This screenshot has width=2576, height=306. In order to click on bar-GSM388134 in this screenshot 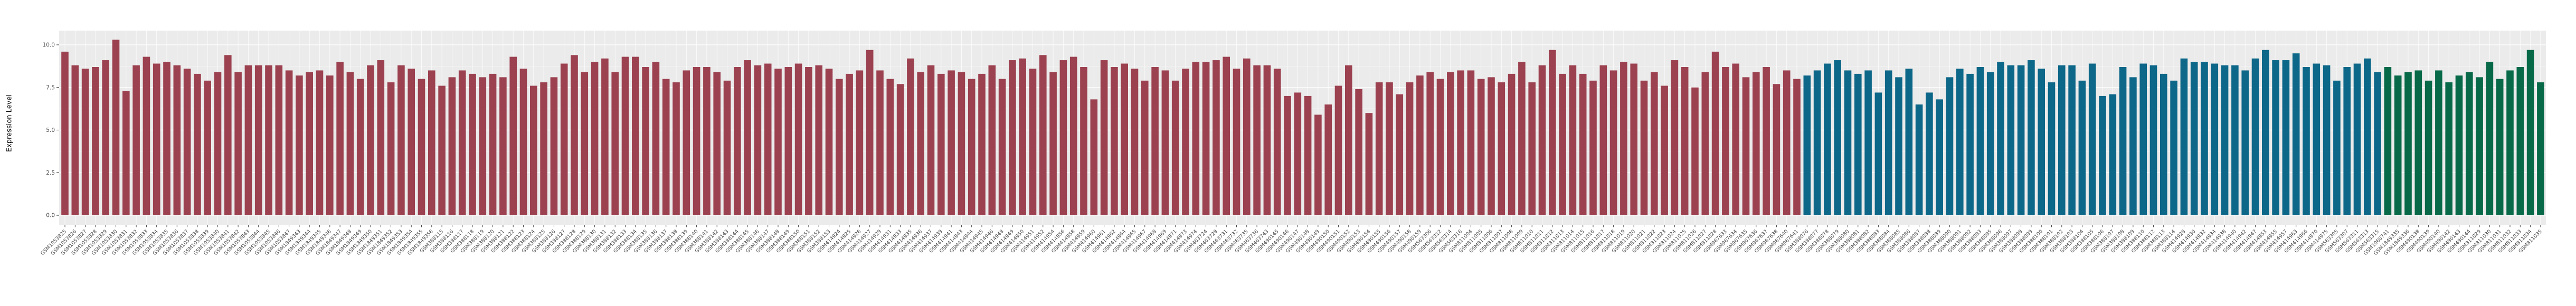, I will do `click(635, 136)`.